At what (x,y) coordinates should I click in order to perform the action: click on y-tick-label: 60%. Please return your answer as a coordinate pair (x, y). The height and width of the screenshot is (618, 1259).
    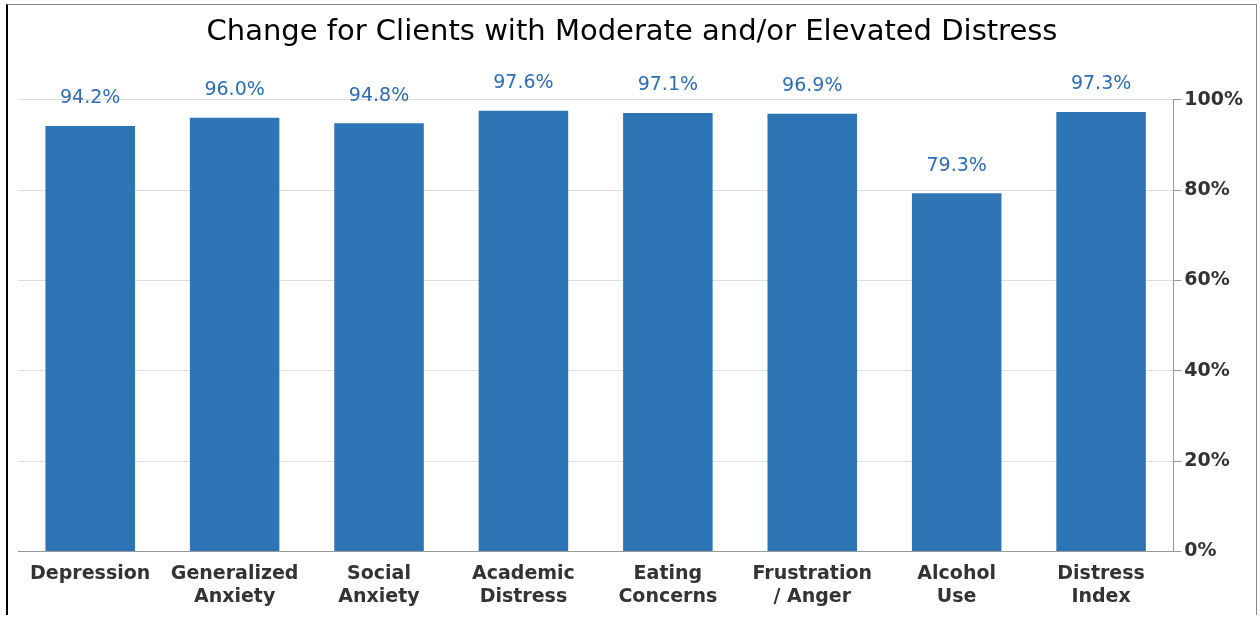
    Looking at the image, I should click on (1207, 278).